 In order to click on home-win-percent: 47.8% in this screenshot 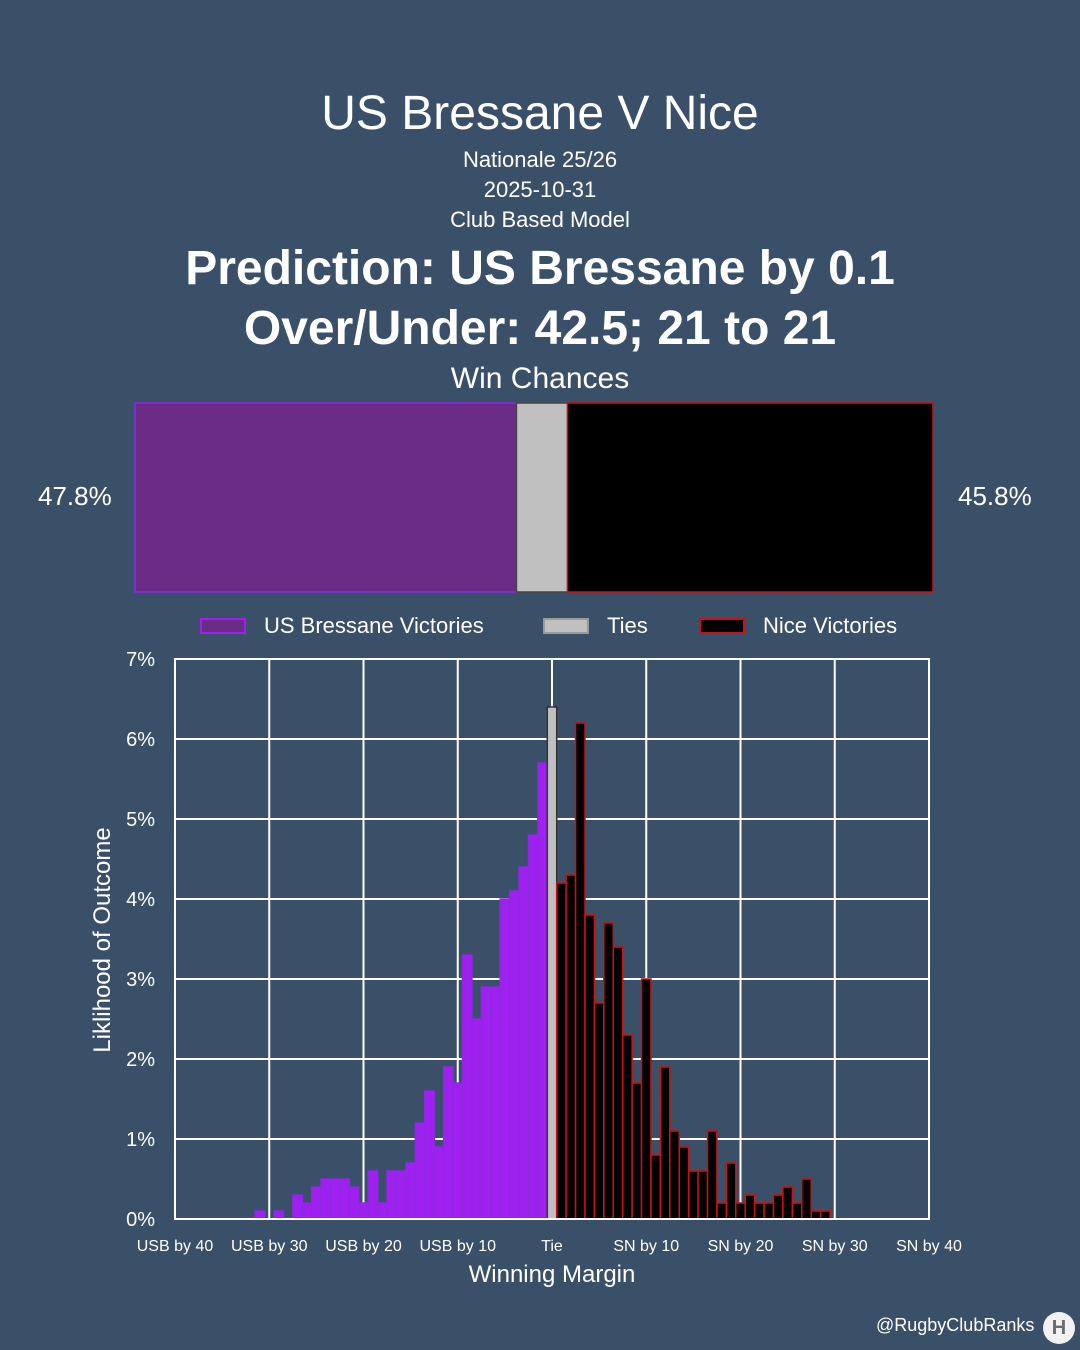, I will do `click(75, 496)`.